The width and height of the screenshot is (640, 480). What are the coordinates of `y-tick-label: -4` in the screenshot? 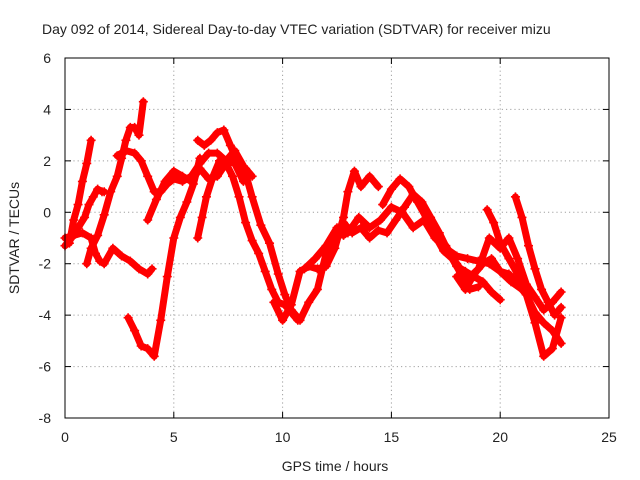 It's located at (45, 315).